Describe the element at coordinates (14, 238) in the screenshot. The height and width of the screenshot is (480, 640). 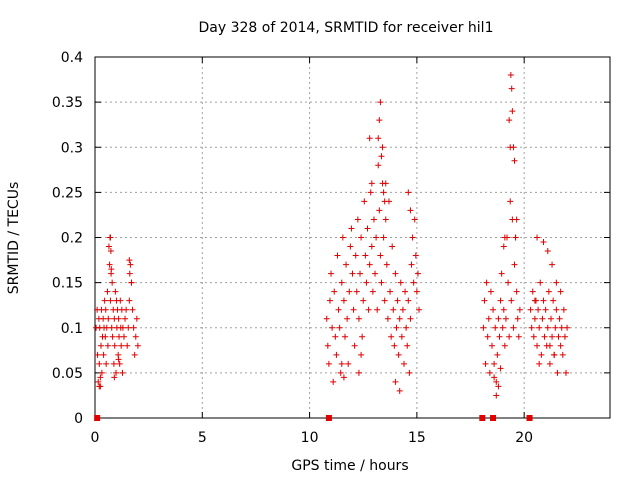
I see `y-axis-label: SRMTID / TECUs` at that location.